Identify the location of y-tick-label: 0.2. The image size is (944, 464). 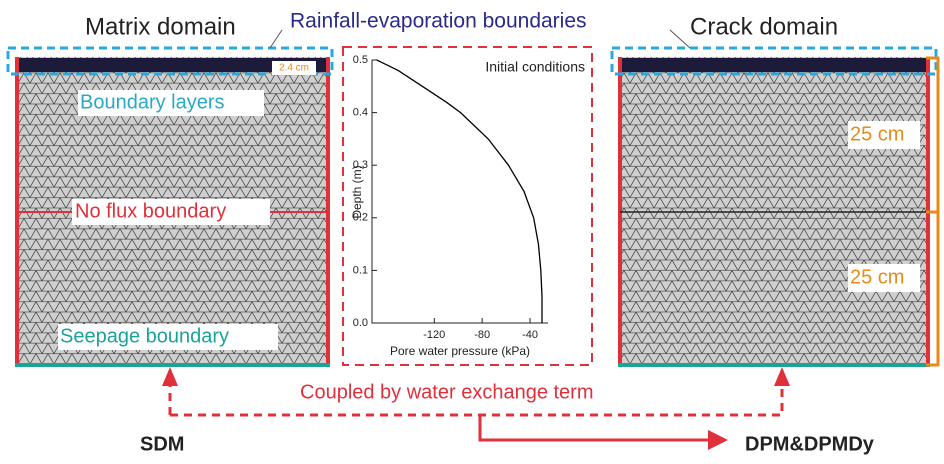
(360, 218).